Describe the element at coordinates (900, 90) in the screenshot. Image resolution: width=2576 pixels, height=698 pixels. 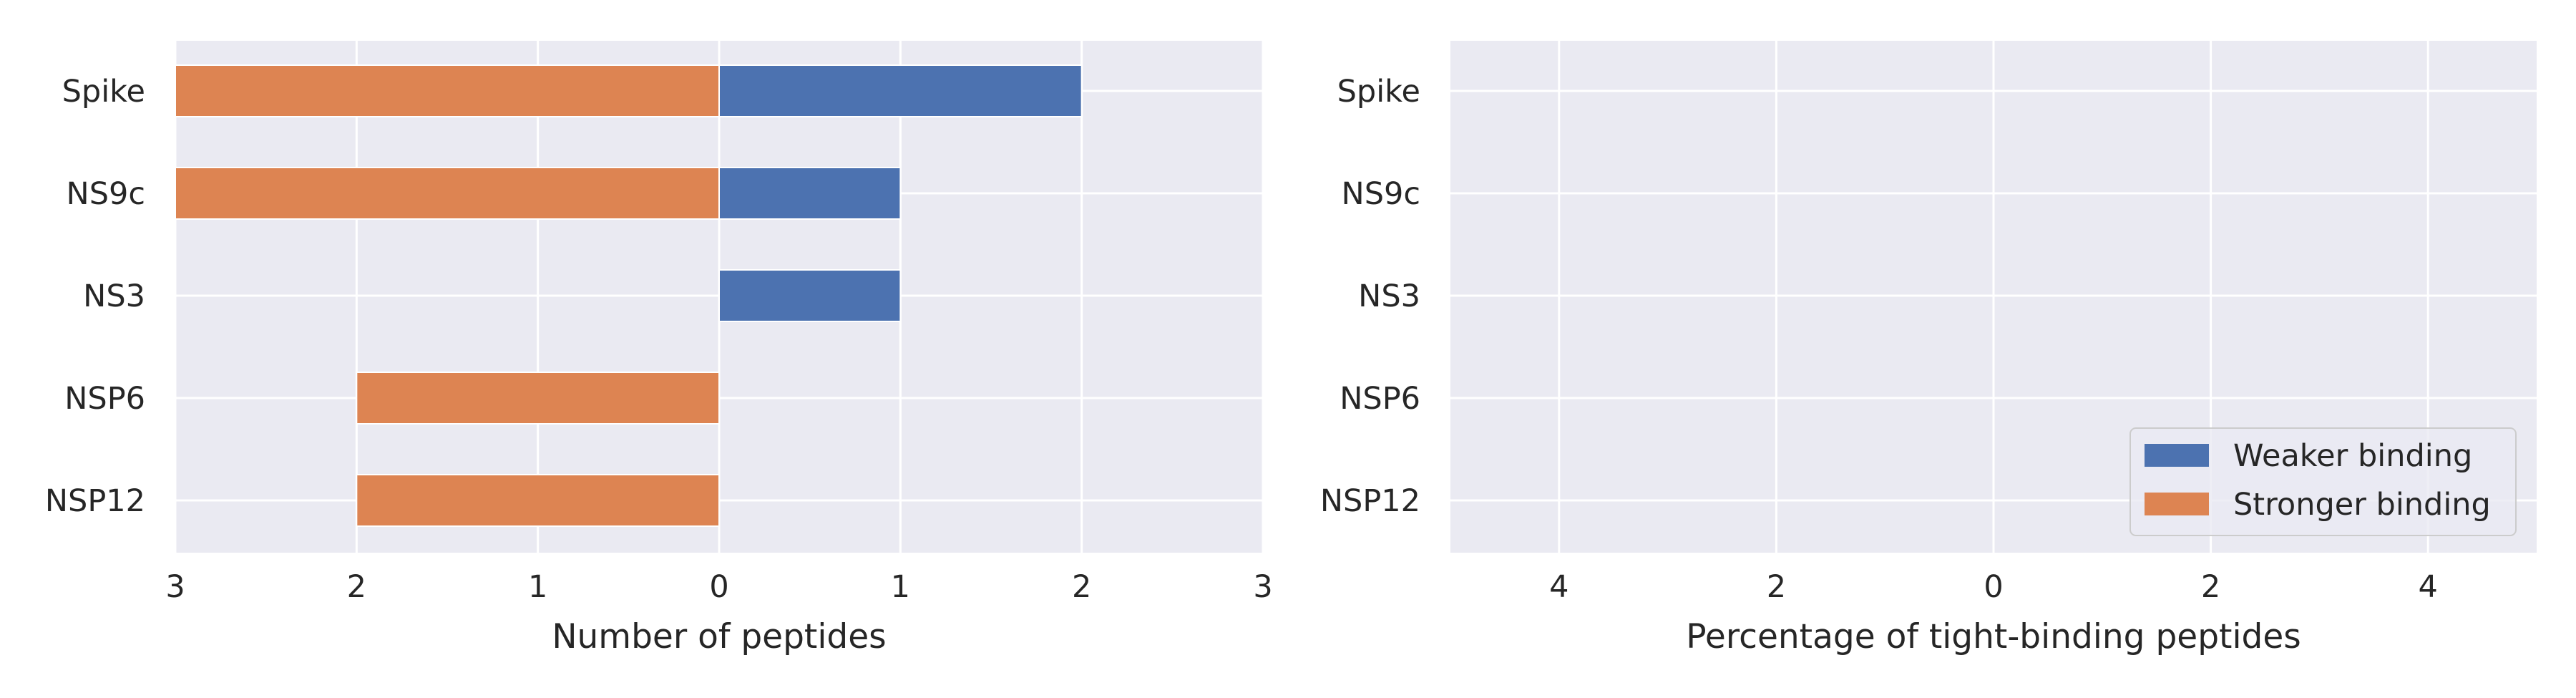
I see `bar-weaker-spike` at that location.